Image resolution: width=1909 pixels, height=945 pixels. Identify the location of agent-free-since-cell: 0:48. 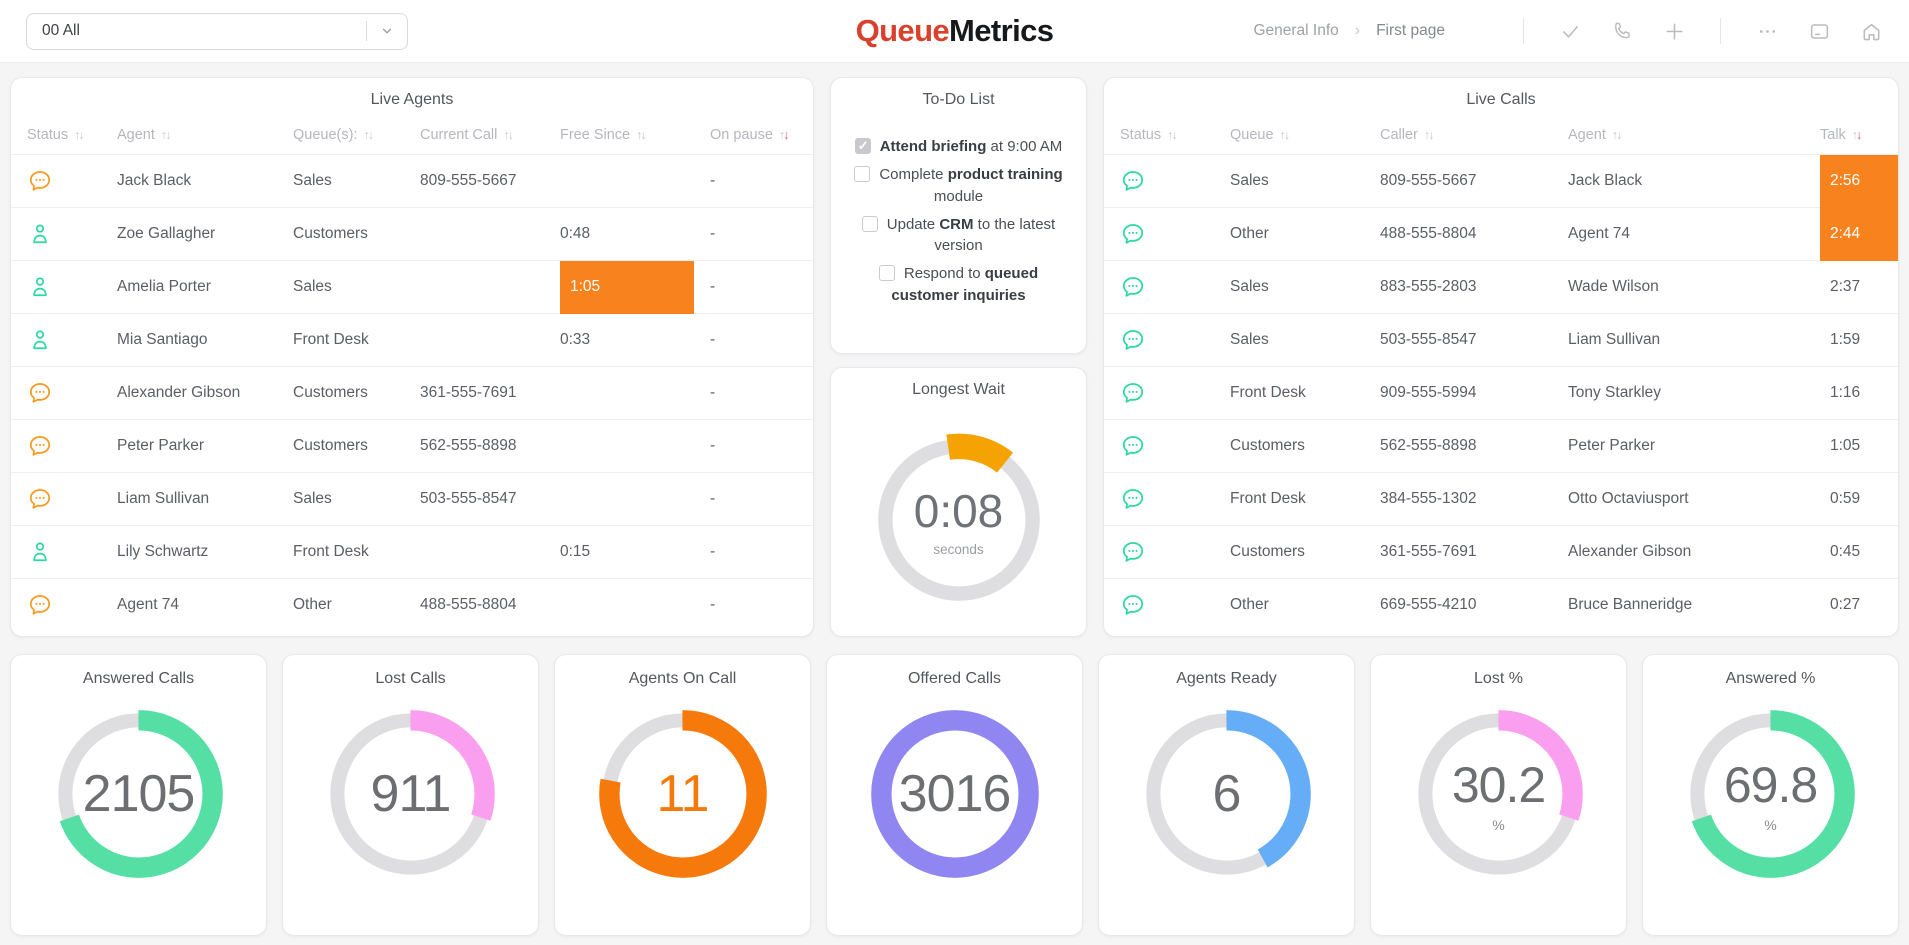
(575, 233).